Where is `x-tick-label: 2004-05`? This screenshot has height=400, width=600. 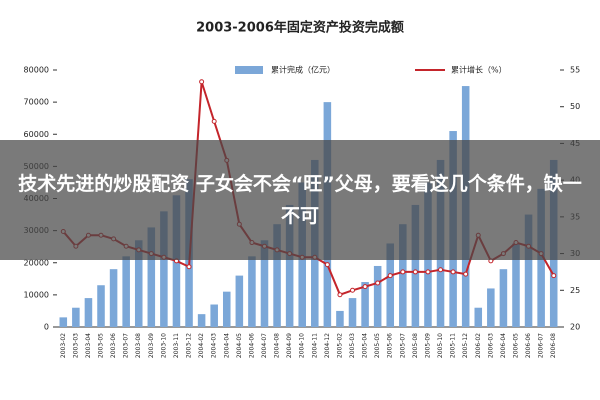
x-tick-label: 2004-05 is located at coordinates (239, 345).